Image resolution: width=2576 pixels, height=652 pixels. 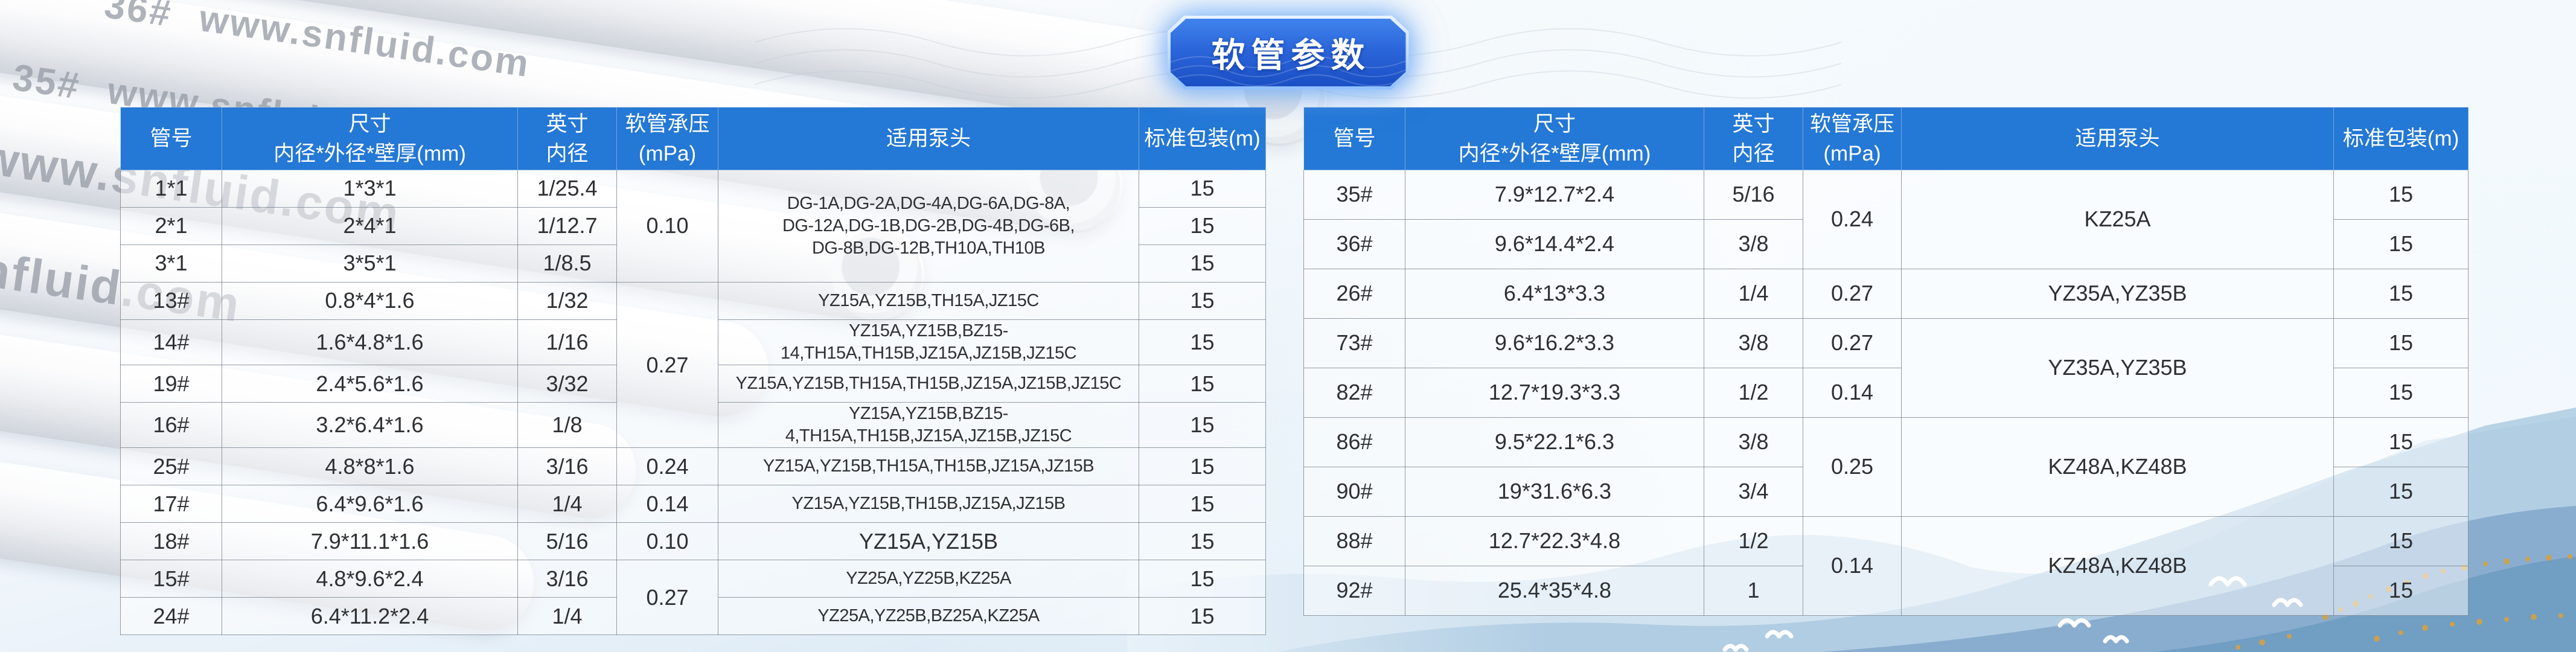 What do you see at coordinates (1354, 591) in the screenshot?
I see `table-cell: 92#` at bounding box center [1354, 591].